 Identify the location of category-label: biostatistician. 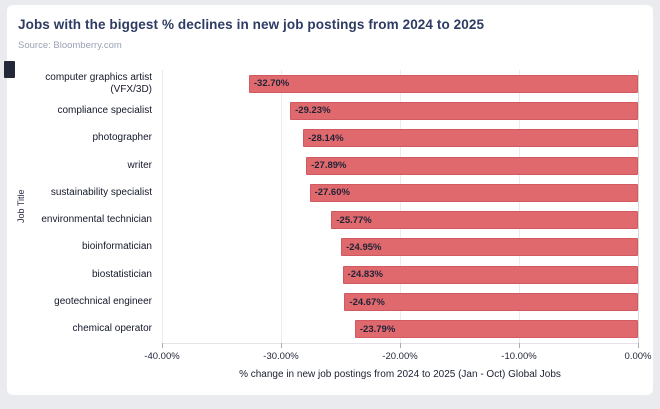
(121, 274).